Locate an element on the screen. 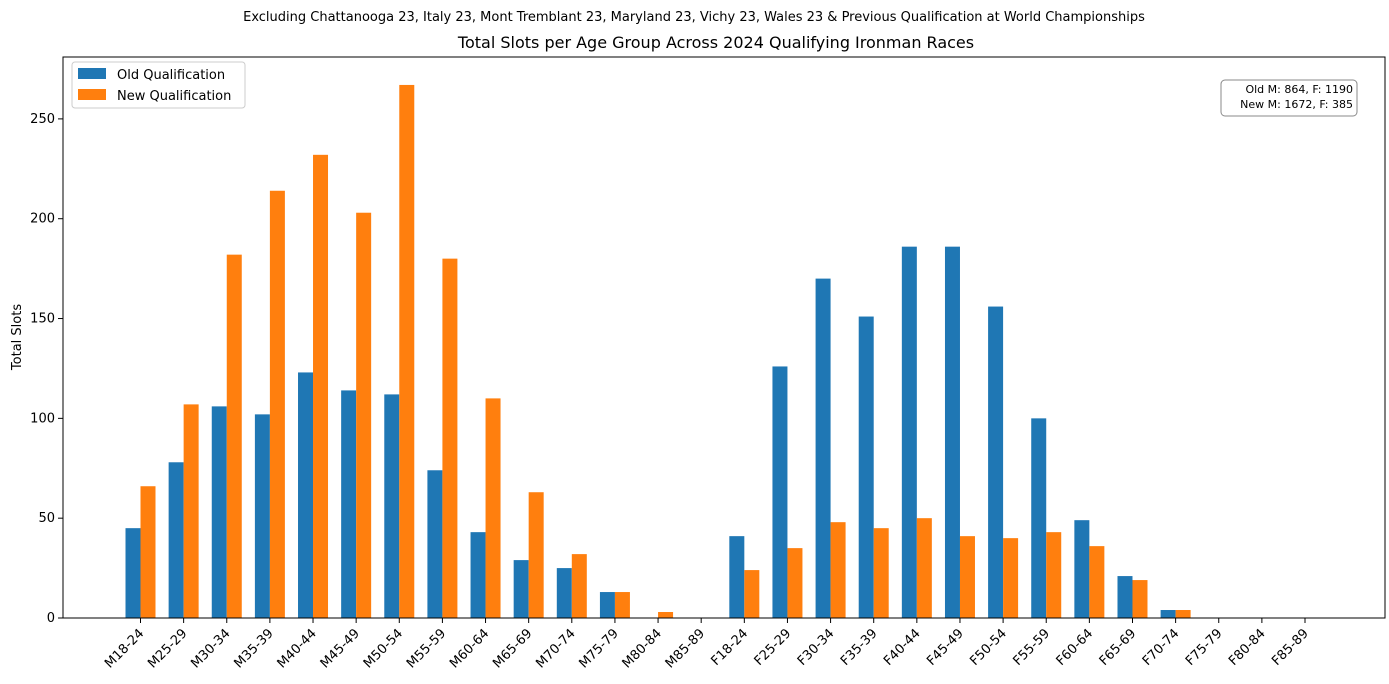 This screenshot has height=684, width=1389. annotation-line-new: New M: 1672, F: 385 is located at coordinates (1296, 104).